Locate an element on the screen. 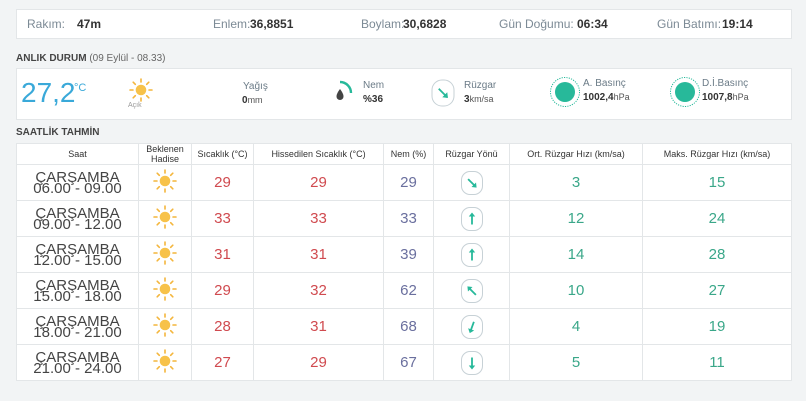 The height and width of the screenshot is (401, 806). current-subtitle: (09 Eylül - 08.33) is located at coordinates (127, 58).